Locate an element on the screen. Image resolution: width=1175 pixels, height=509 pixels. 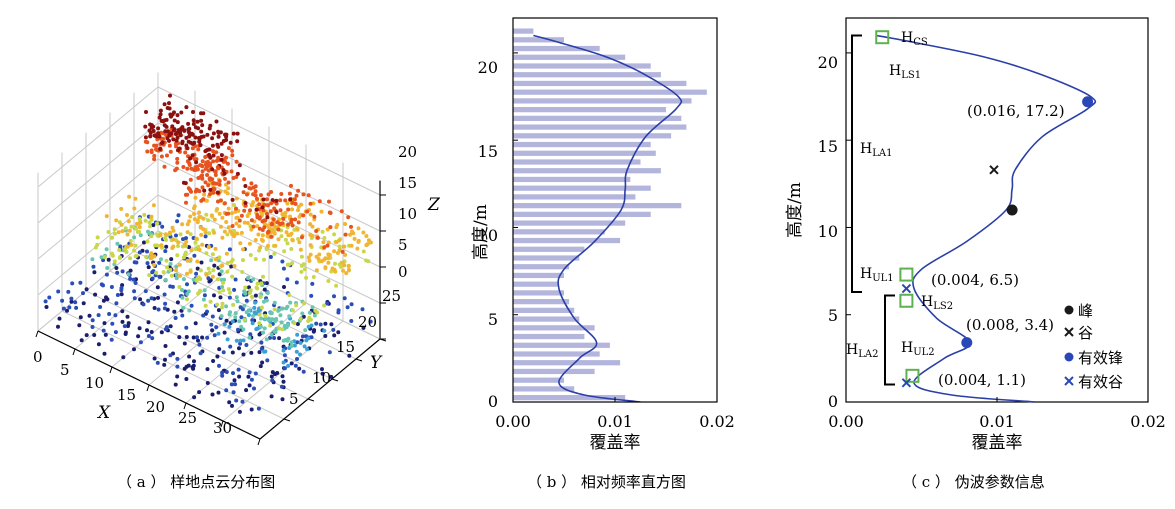
a-x-tick: 10 is located at coordinates (94, 383).